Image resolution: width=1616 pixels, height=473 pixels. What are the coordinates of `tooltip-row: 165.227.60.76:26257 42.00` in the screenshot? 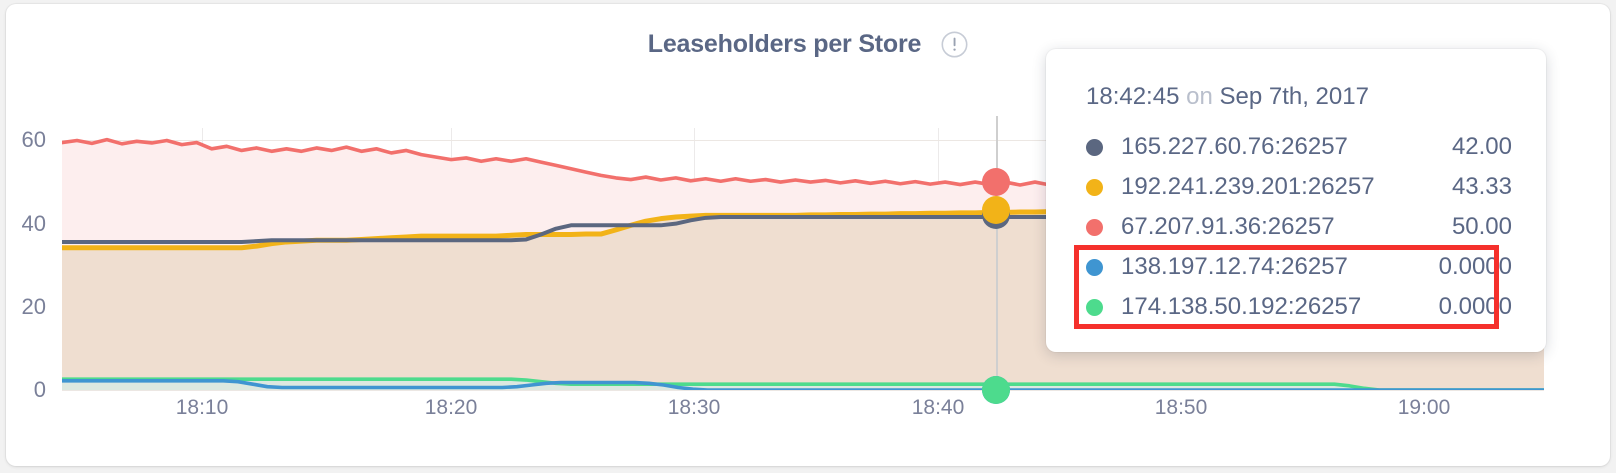 It's located at (1296, 147).